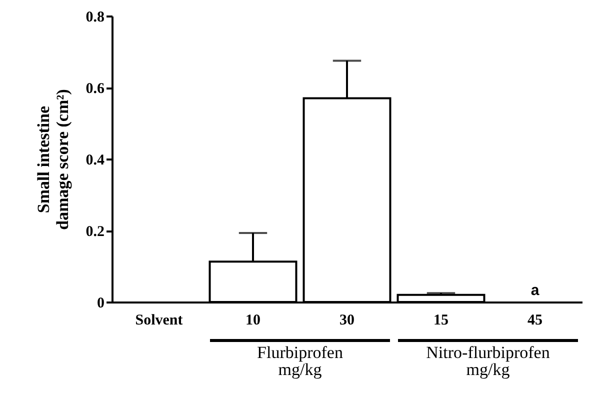 The image size is (601, 408). Describe the element at coordinates (300, 361) in the screenshot. I see `text: Flurbiprofen mg/kg` at that location.